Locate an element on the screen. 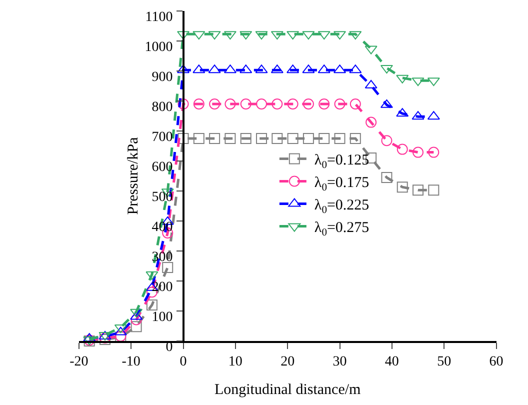  legend-label: λ$_{0}$=0.125 is located at coordinates (342, 161).